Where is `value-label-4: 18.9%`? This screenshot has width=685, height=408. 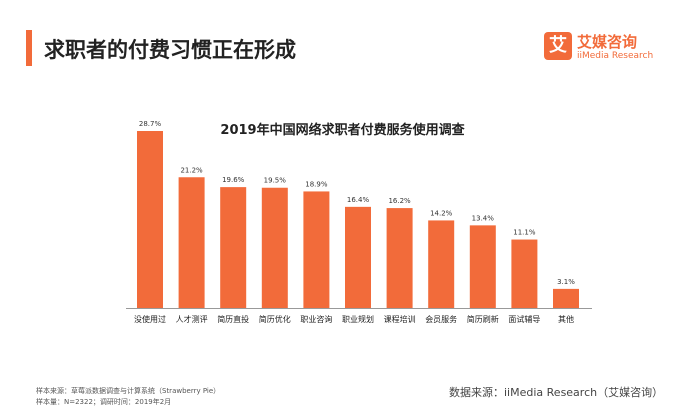
value-label-4: 18.9% is located at coordinates (316, 184).